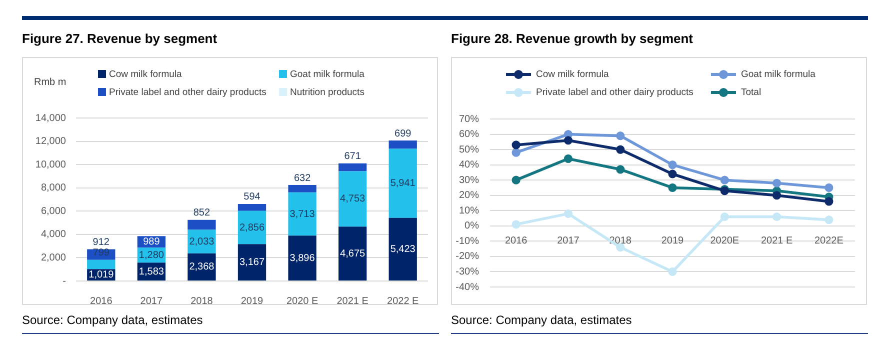 This screenshot has height=345, width=895. I want to click on x-tick-label: 2022E, so click(829, 241).